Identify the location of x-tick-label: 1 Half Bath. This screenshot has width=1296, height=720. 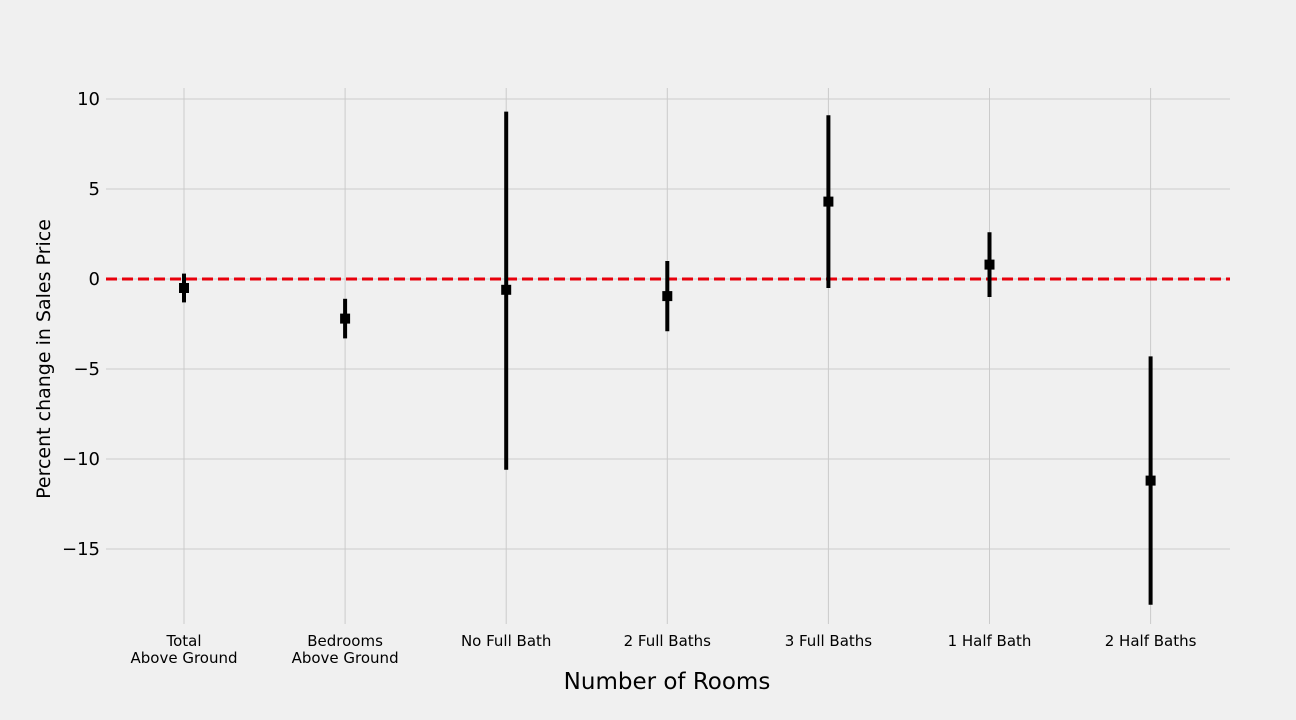
(990, 641).